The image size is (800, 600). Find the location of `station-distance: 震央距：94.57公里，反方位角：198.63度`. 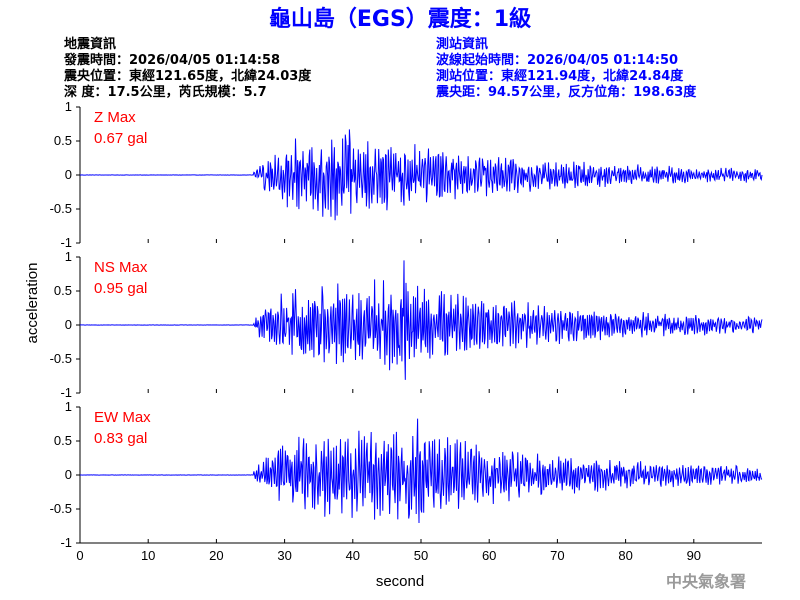

station-distance: 震央距：94.57公里，反方位角：198.63度 is located at coordinates (566, 92).